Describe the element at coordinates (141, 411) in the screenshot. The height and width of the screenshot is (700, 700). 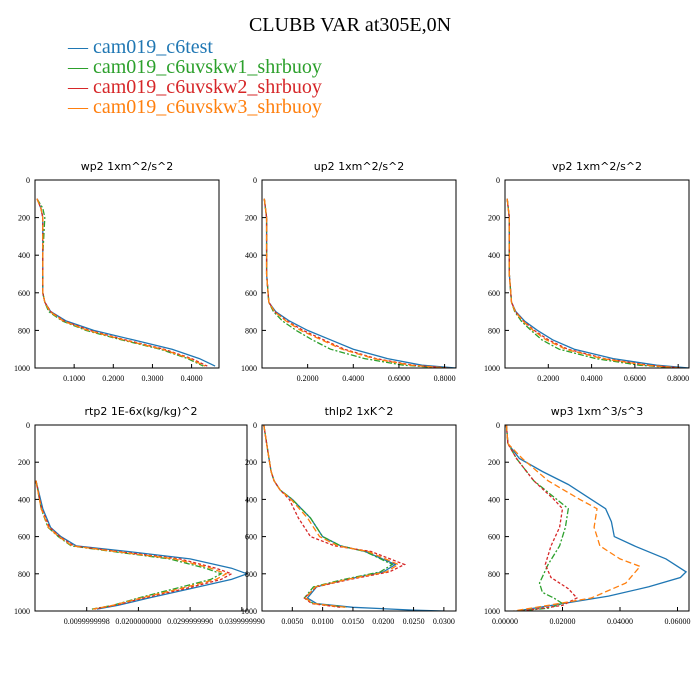
I see `panel-title: rtp2 1E-6x(kg/kg)^2` at that location.